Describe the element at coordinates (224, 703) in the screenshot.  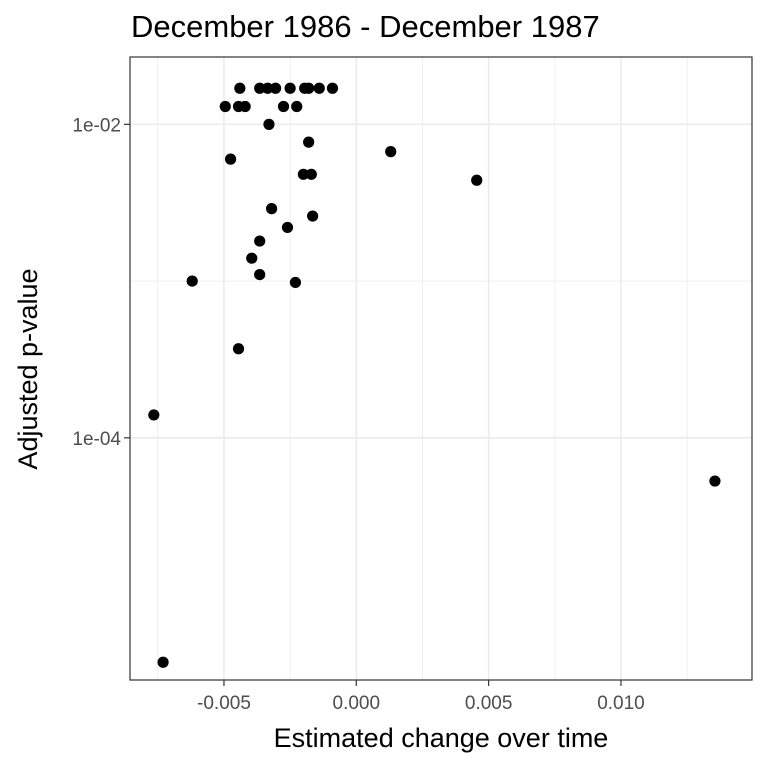
I see `x-tick-label: -0.005` at that location.